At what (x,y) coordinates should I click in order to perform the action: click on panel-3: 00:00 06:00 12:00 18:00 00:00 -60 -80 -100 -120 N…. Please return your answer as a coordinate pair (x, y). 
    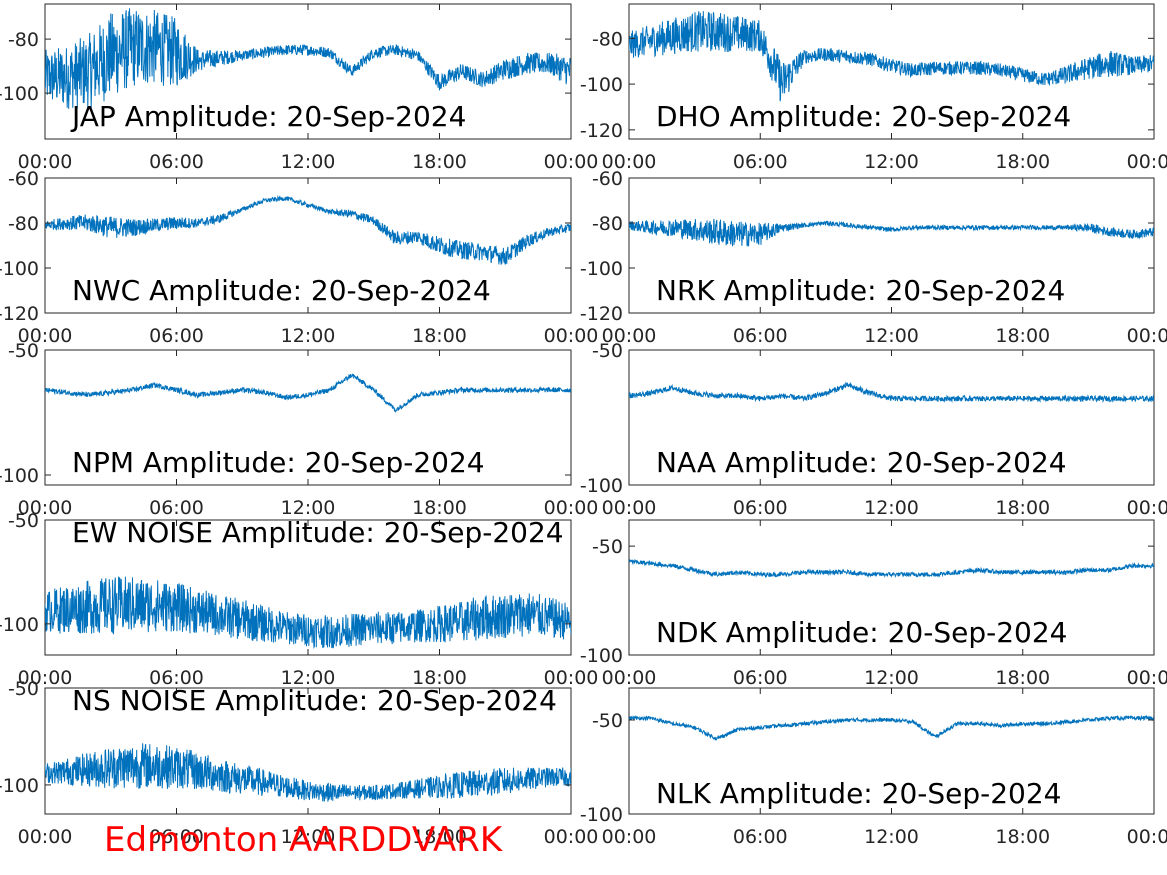
    Looking at the image, I should click on (873, 257).